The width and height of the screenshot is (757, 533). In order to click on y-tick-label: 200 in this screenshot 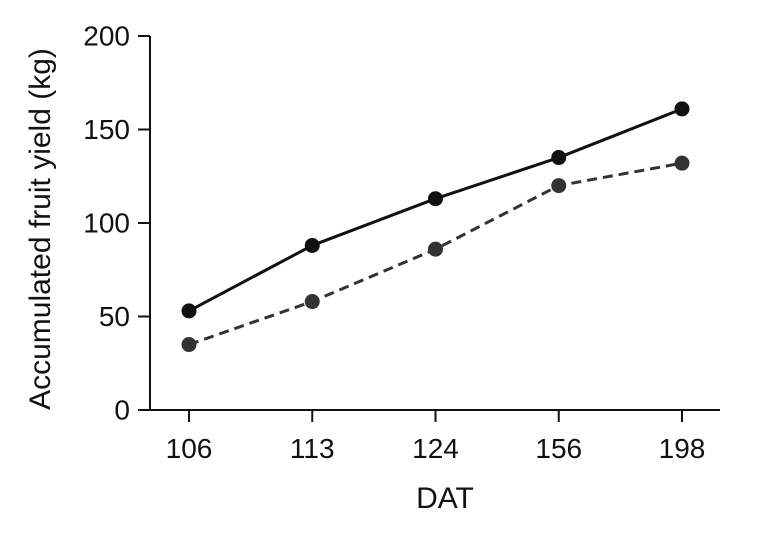, I will do `click(106, 36)`.